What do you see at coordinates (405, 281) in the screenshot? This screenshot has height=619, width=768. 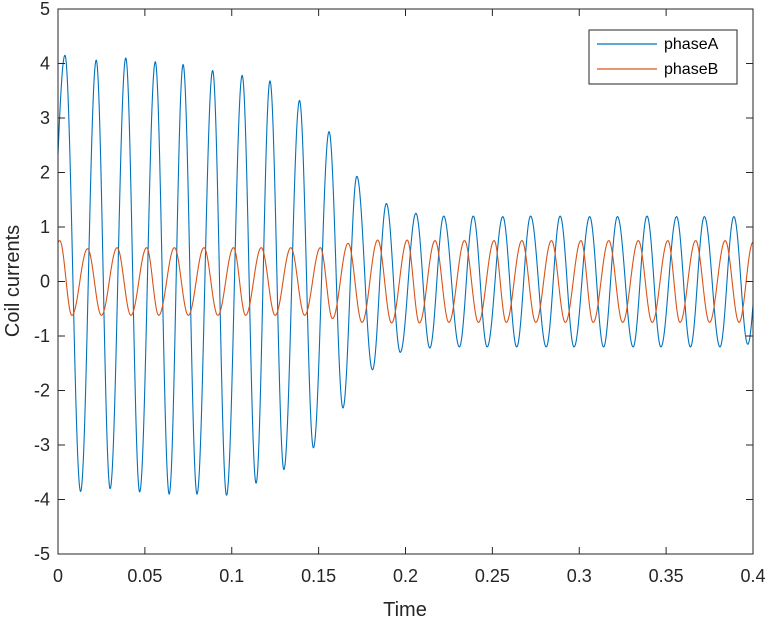 I see `series-line-phaseb` at bounding box center [405, 281].